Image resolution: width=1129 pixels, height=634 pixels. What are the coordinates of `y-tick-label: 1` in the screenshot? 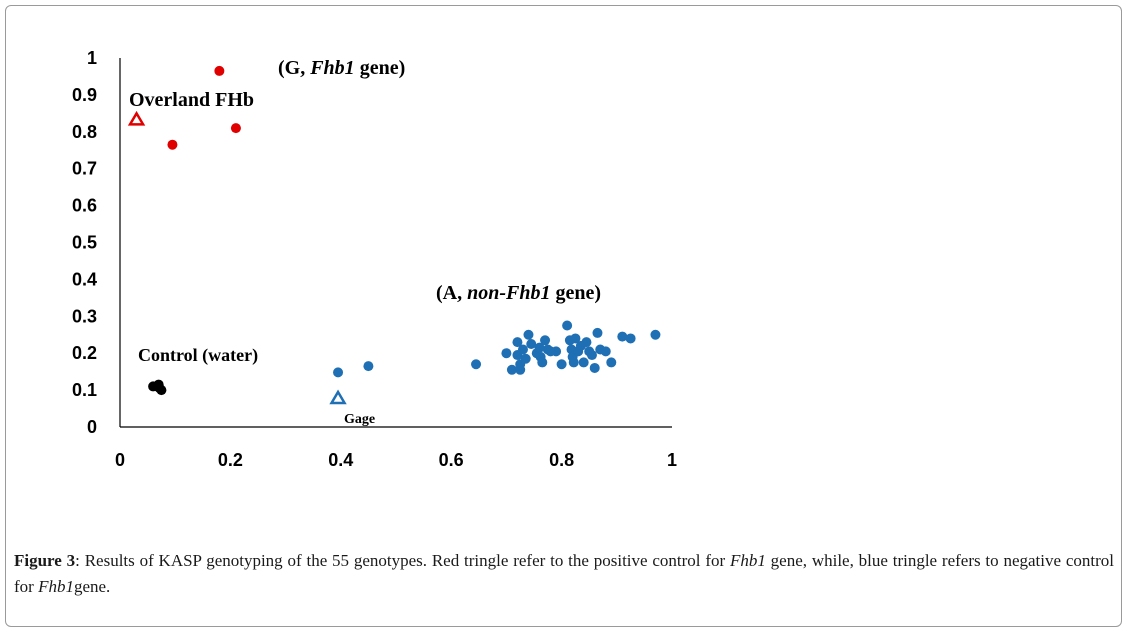 It's located at (92, 58).